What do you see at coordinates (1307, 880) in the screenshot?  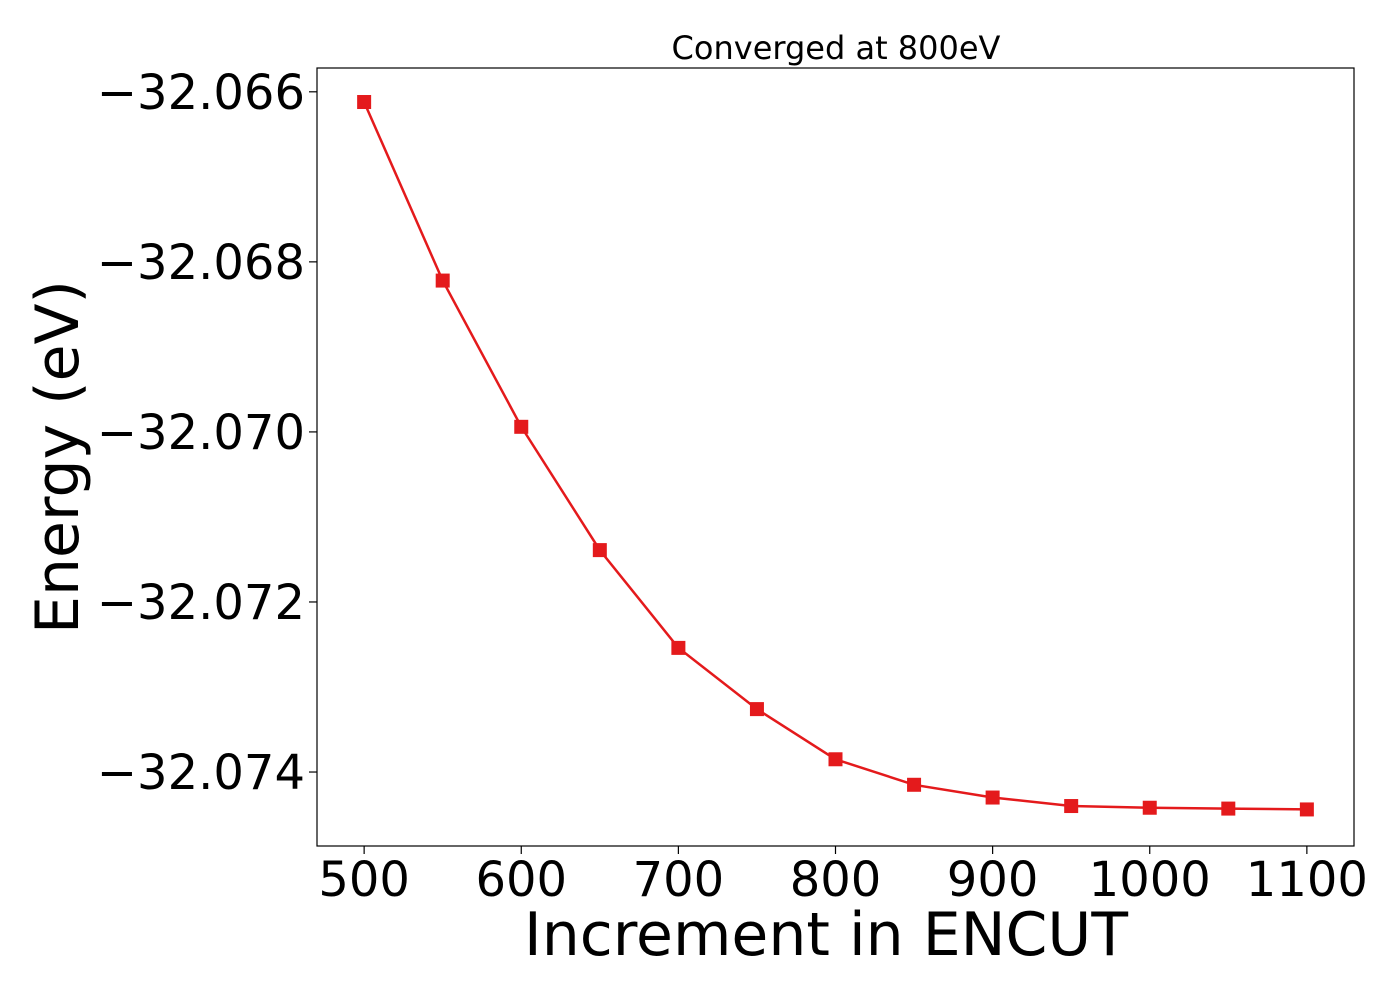 I see `x-tick-label: 1100` at bounding box center [1307, 880].